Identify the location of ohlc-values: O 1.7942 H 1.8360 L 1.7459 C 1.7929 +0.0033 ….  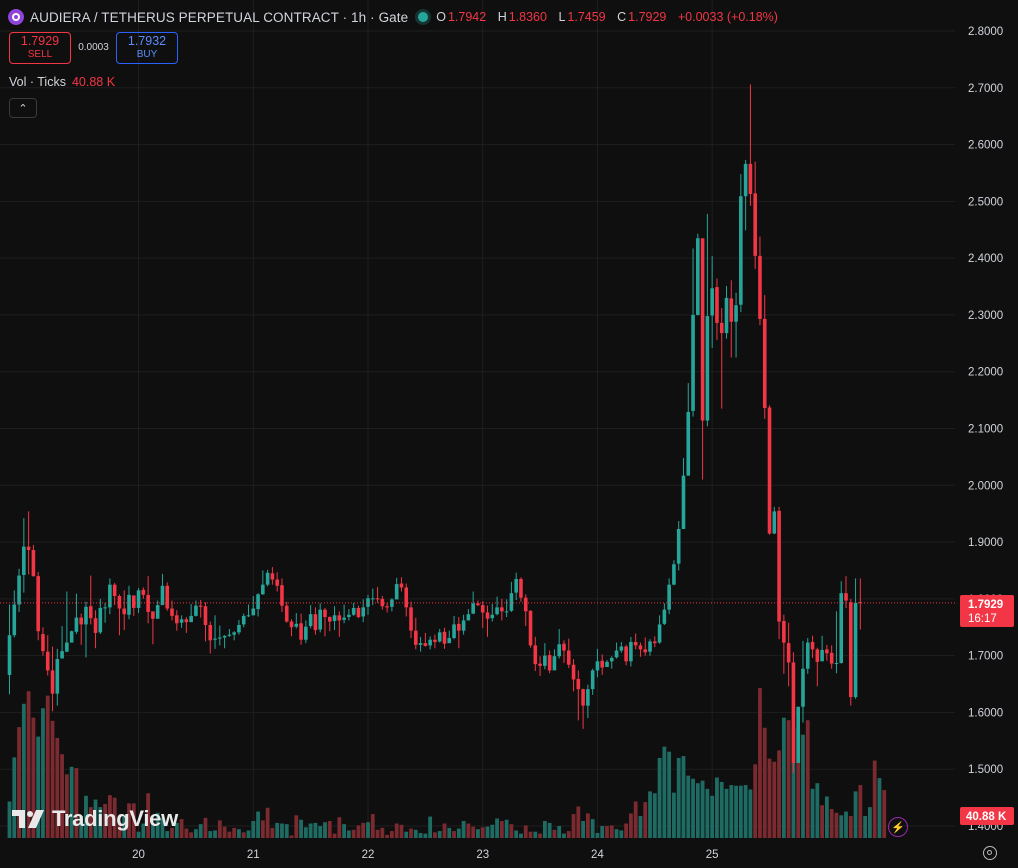
(607, 17).